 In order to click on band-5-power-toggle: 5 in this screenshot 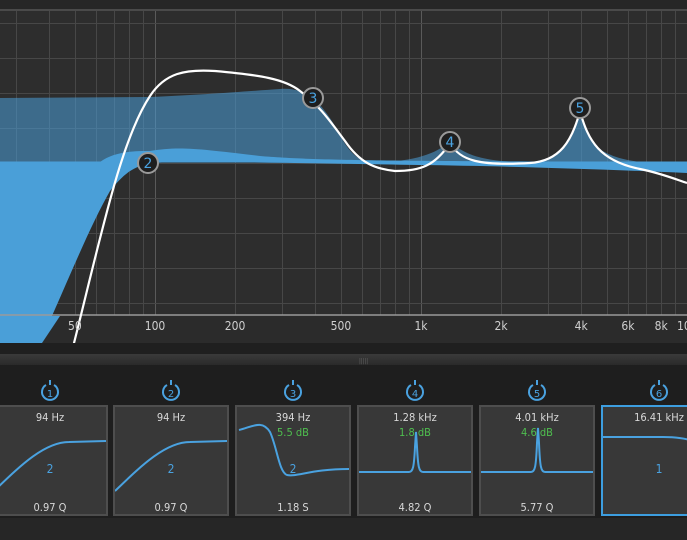, I will do `click(537, 390)`.